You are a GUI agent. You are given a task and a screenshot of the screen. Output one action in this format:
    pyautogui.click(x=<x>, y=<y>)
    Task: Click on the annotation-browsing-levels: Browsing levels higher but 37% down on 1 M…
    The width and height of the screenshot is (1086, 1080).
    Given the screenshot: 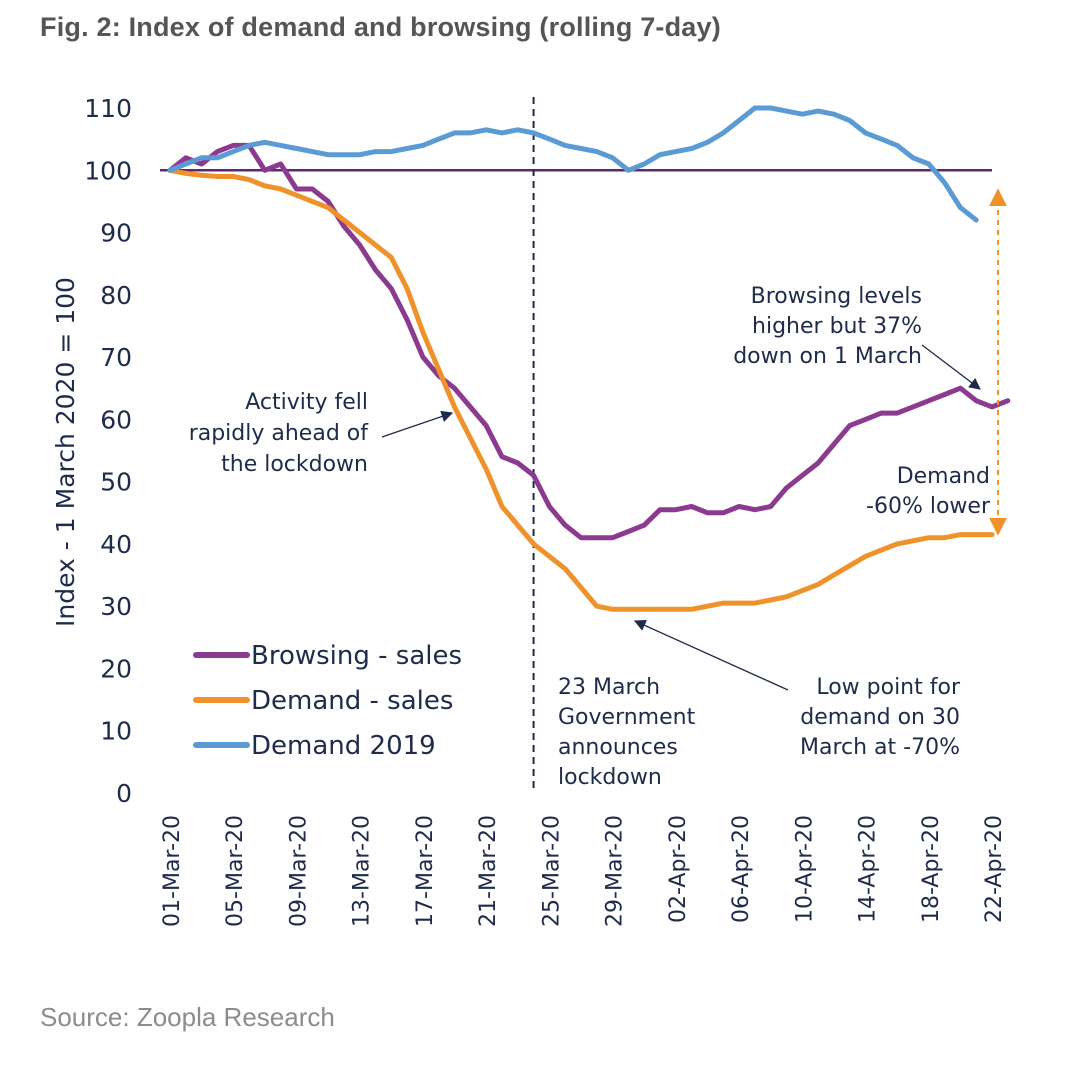 What is the action you would take?
    pyautogui.click(x=827, y=326)
    